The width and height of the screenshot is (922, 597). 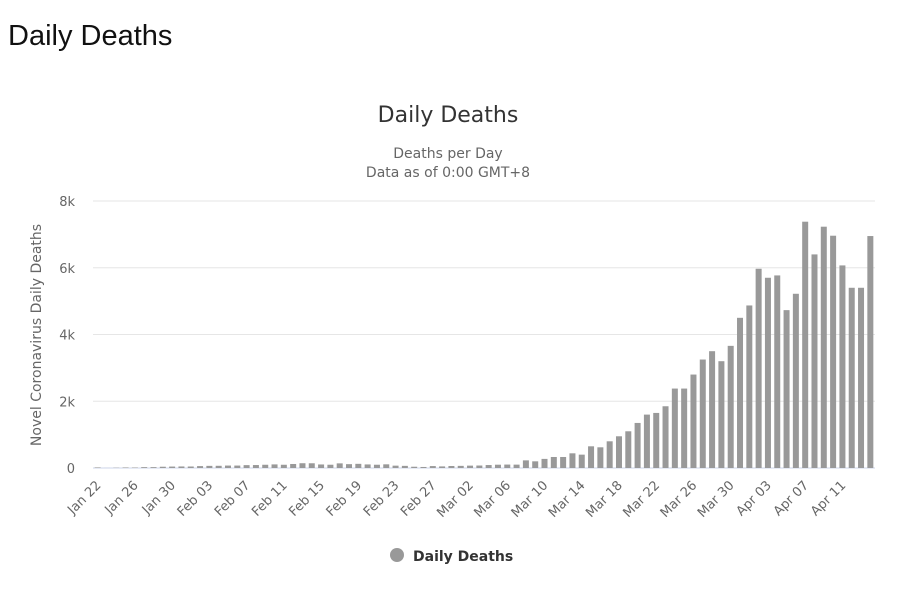 What do you see at coordinates (455, 499) in the screenshot?
I see `x-tick-label: Mar 02` at bounding box center [455, 499].